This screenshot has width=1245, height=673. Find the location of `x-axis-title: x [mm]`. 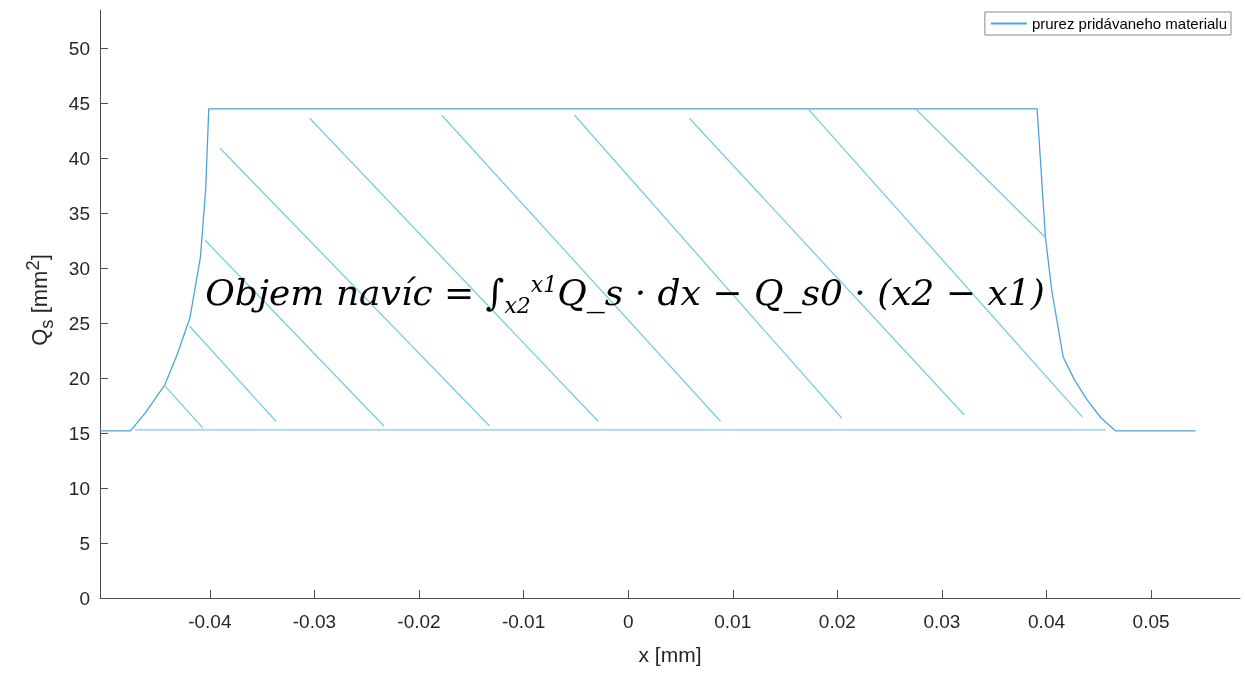

x-axis-title: x [mm] is located at coordinates (670, 654).